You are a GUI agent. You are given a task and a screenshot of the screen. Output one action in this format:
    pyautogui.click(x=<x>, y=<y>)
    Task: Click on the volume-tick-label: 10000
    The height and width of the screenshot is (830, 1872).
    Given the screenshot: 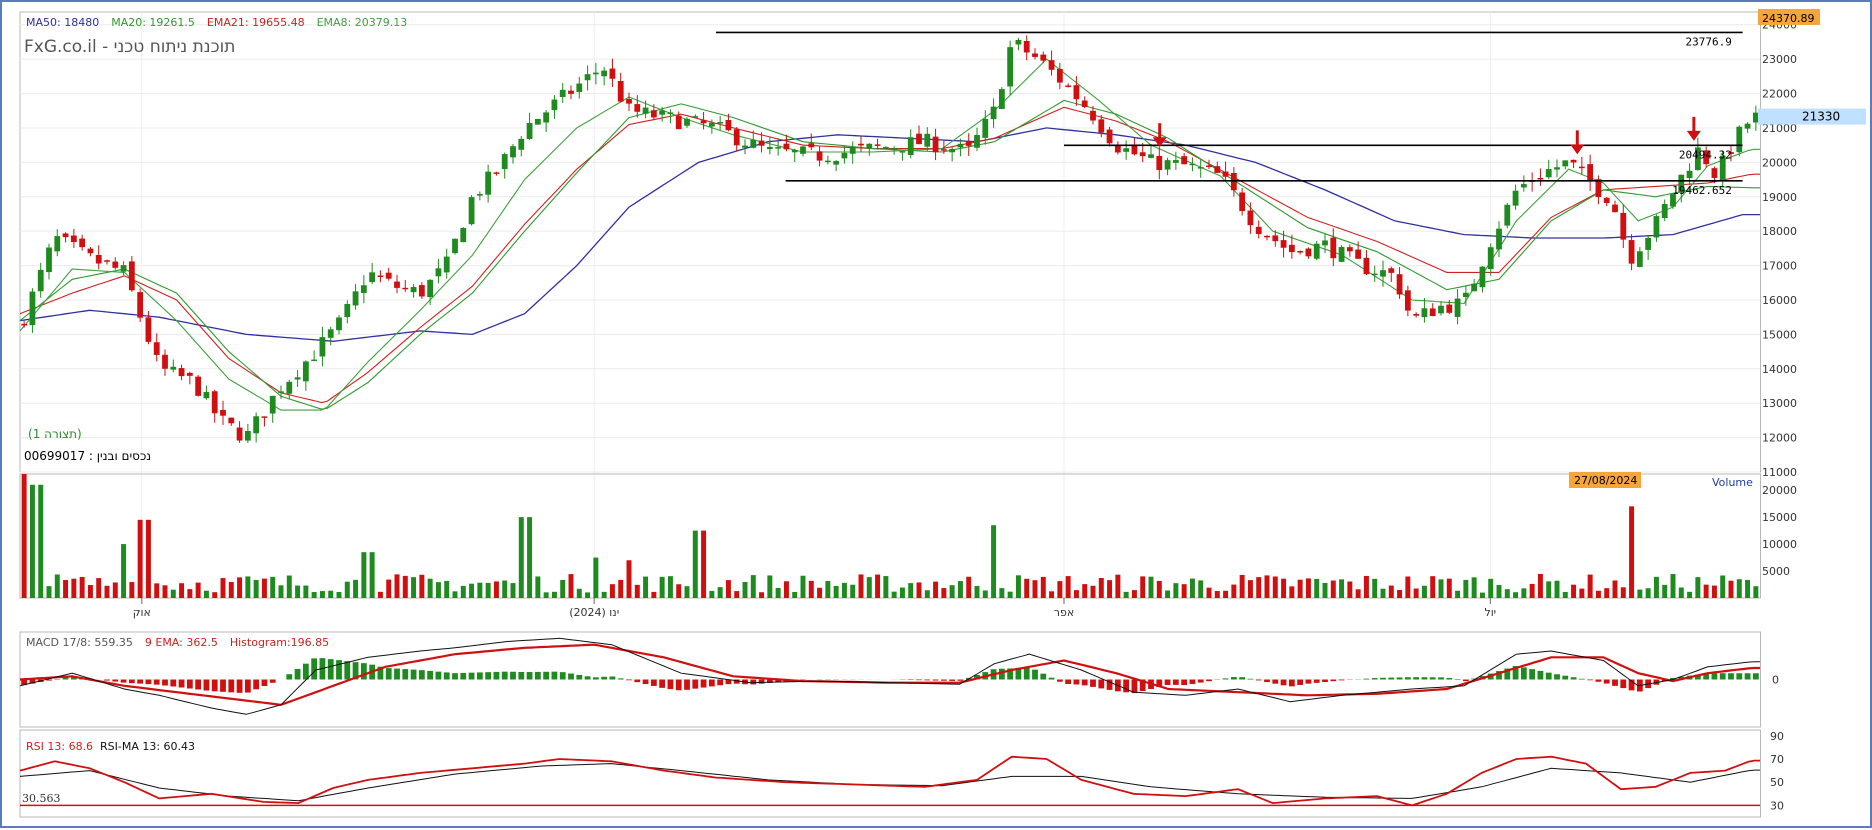 What is the action you would take?
    pyautogui.click(x=1779, y=544)
    